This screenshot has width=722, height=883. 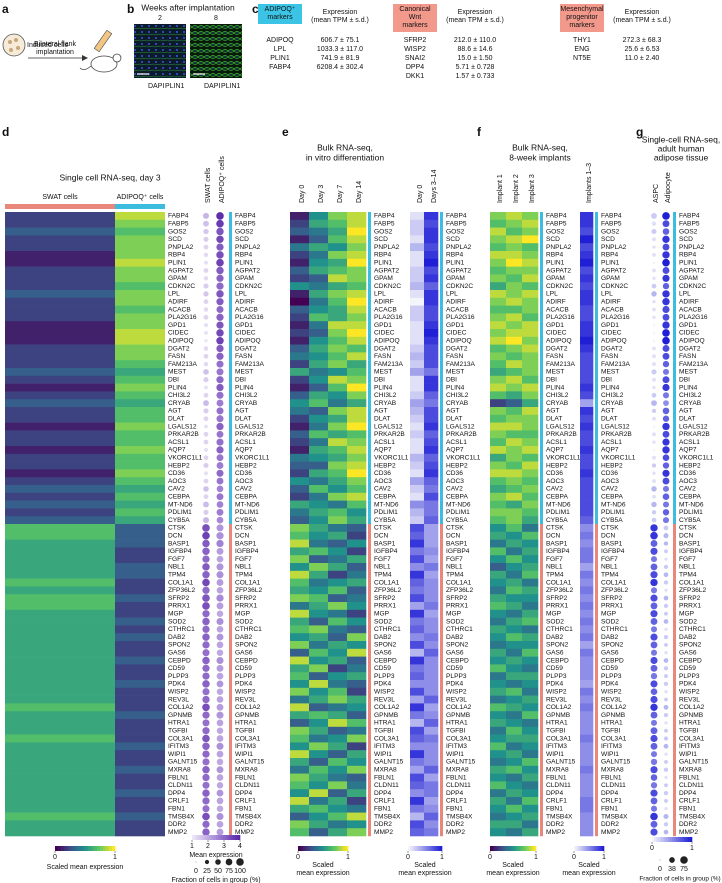 I want to click on gene-label: COL1A2, so click(x=181, y=707).